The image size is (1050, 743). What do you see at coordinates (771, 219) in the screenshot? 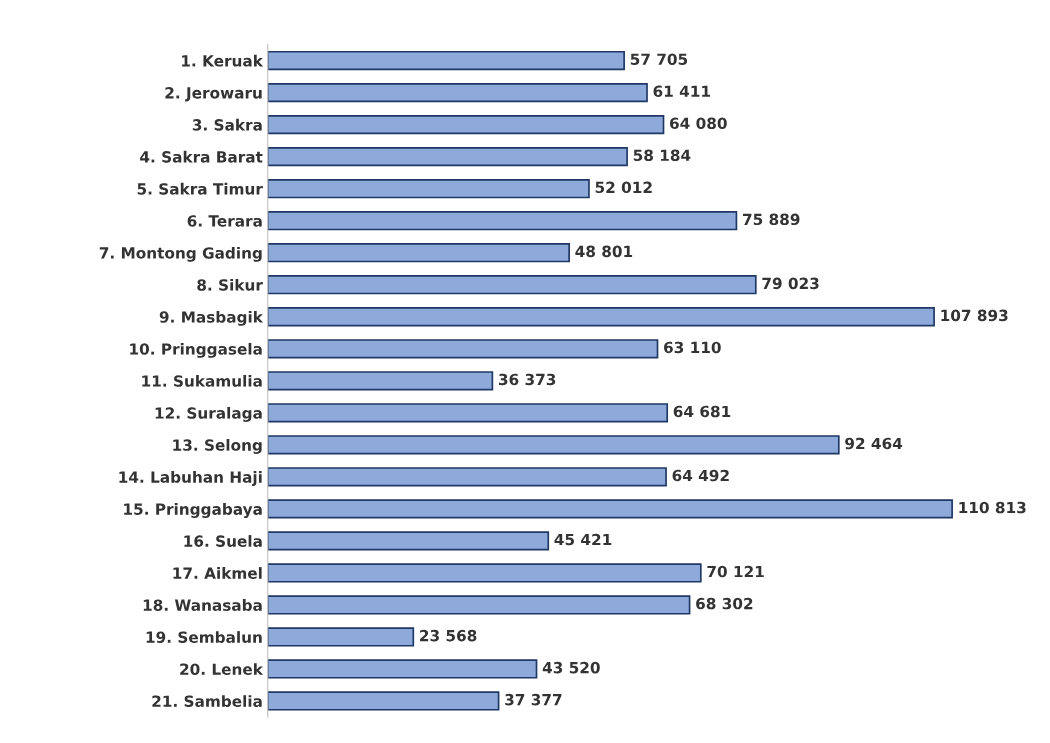
I see `data-label: 75 889` at bounding box center [771, 219].